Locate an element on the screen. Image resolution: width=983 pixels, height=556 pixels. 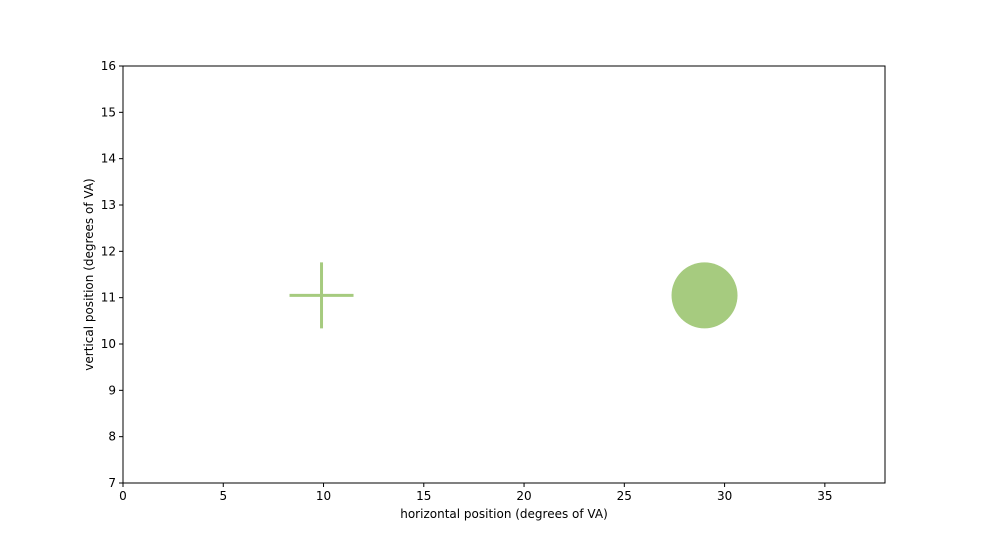
y-axis-label: vertical position (degrees of VA) is located at coordinates (89, 274).